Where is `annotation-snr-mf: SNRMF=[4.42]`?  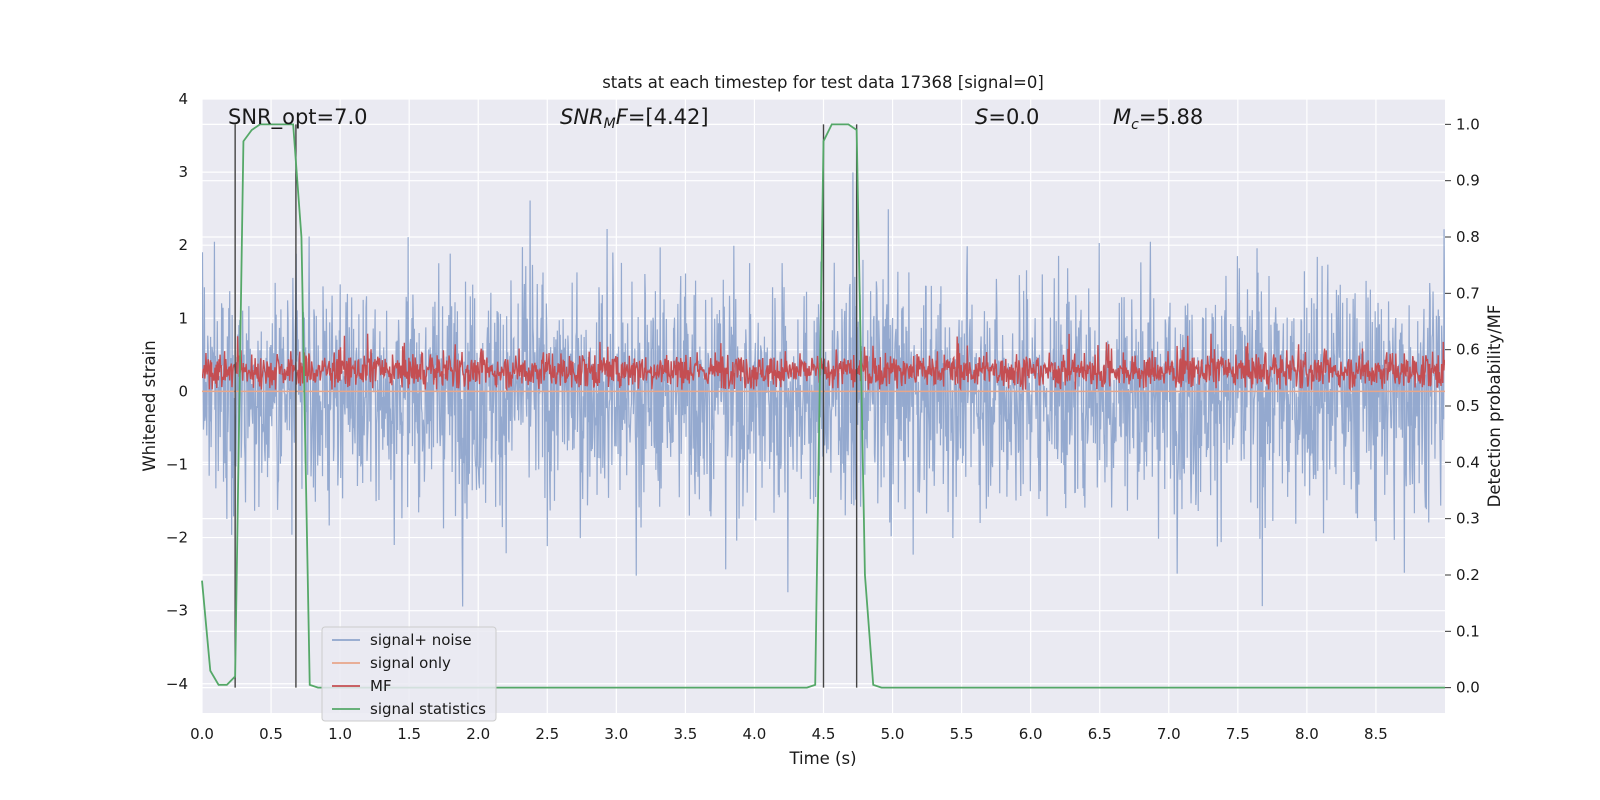
annotation-snr-mf: SNRMF=[4.42] is located at coordinates (634, 118).